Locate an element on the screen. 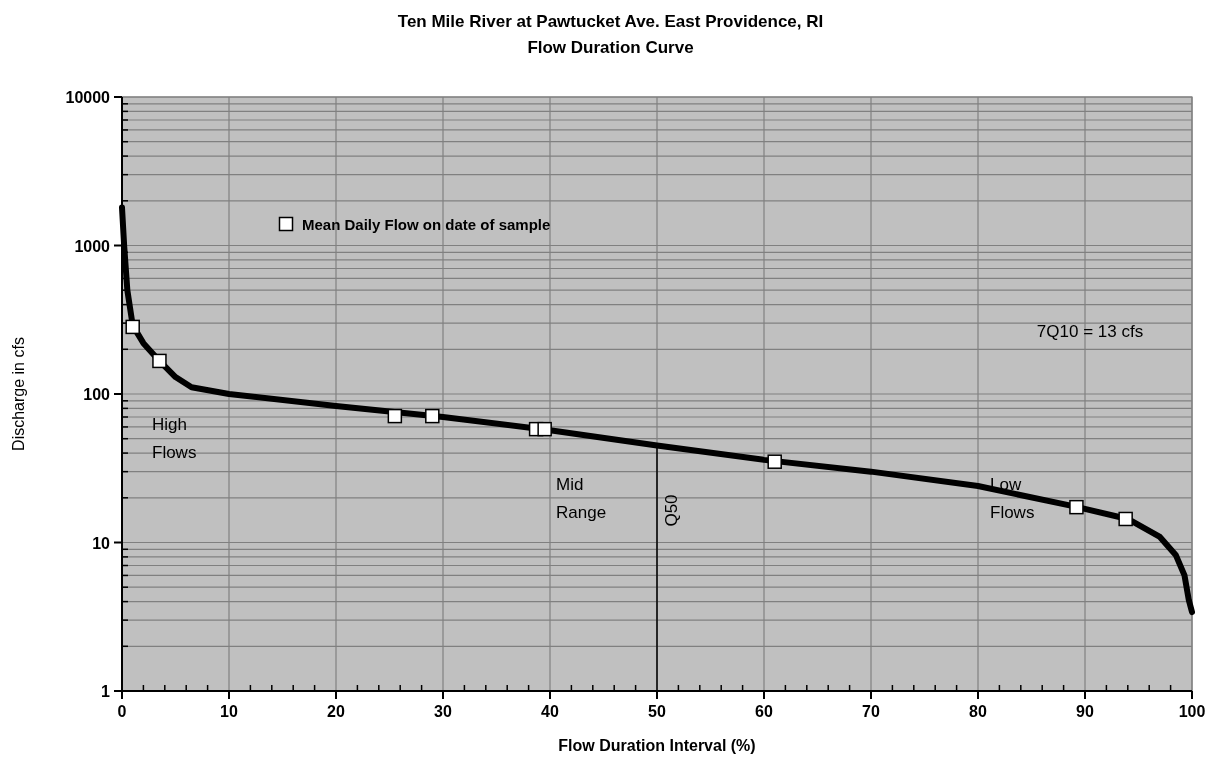 This screenshot has width=1221, height=776. chart-subtitle: Flow Duration Curve is located at coordinates (610, 47).